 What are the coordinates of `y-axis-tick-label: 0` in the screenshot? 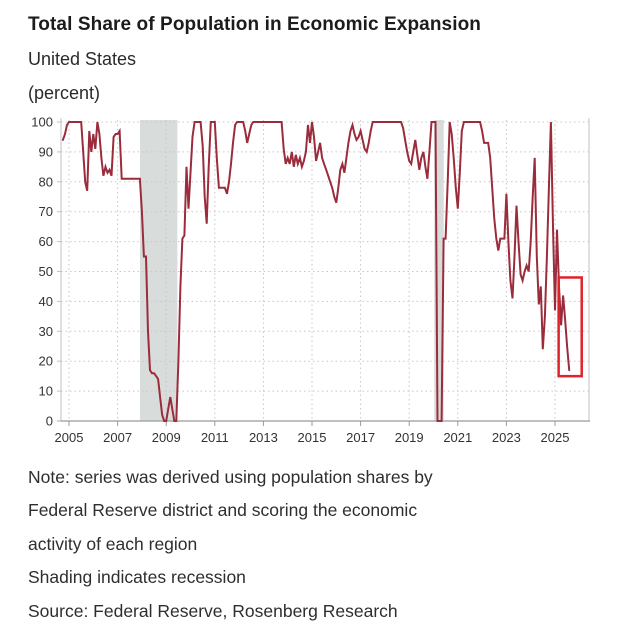 It's located at (49, 421).